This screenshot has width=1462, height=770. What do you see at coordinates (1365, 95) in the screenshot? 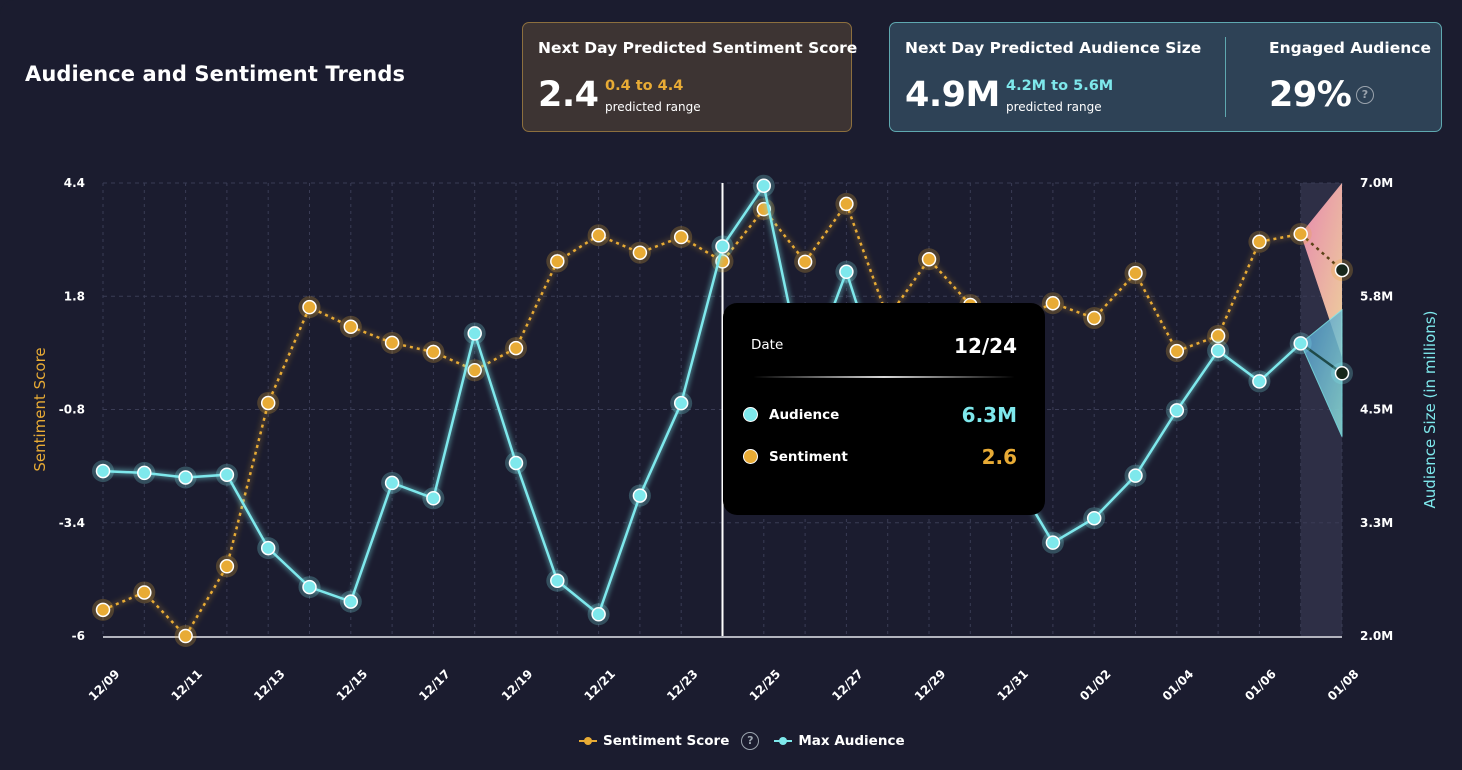
I see `engaged-help-icon: ?` at bounding box center [1365, 95].